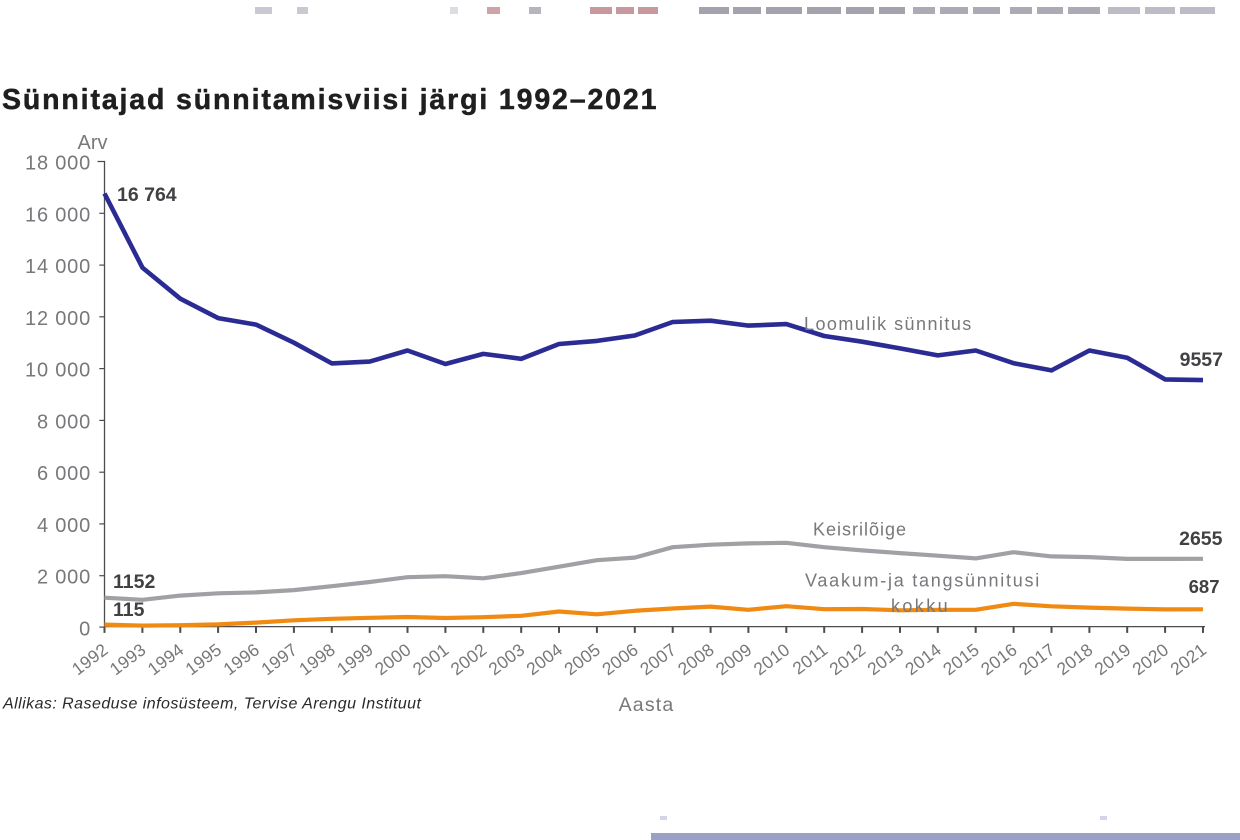 The height and width of the screenshot is (840, 1240). What do you see at coordinates (241, 659) in the screenshot?
I see `svg-text: 1996` at bounding box center [241, 659].